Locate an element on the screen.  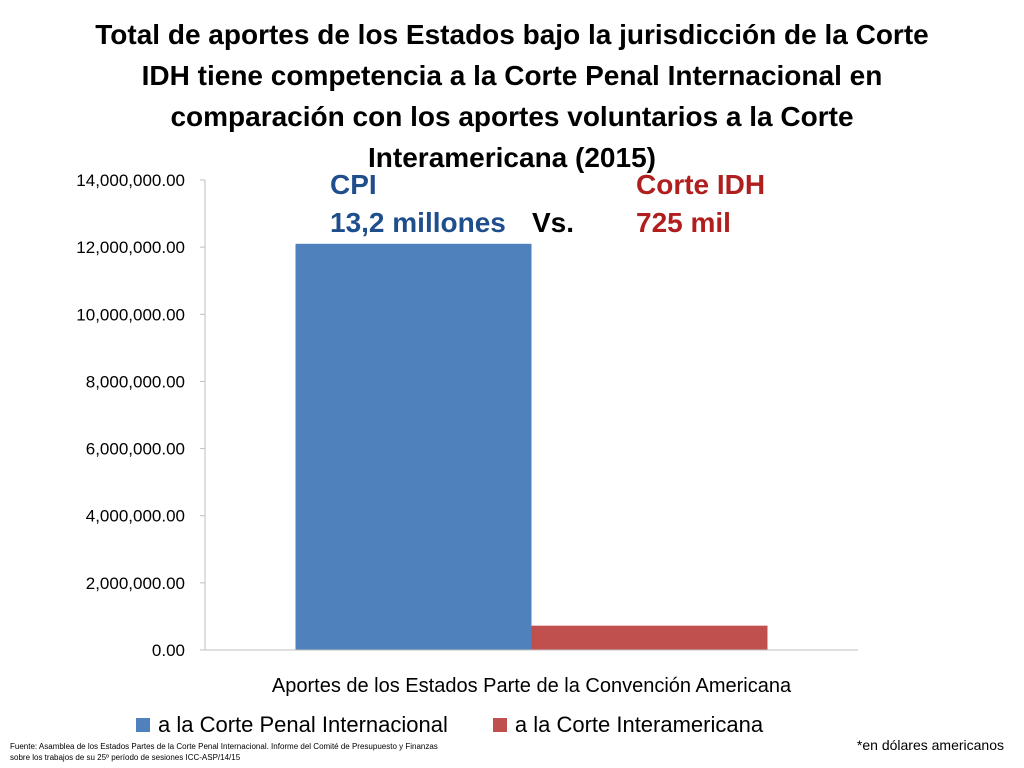
legend-label: a la Corte Penal Internacional is located at coordinates (303, 724).